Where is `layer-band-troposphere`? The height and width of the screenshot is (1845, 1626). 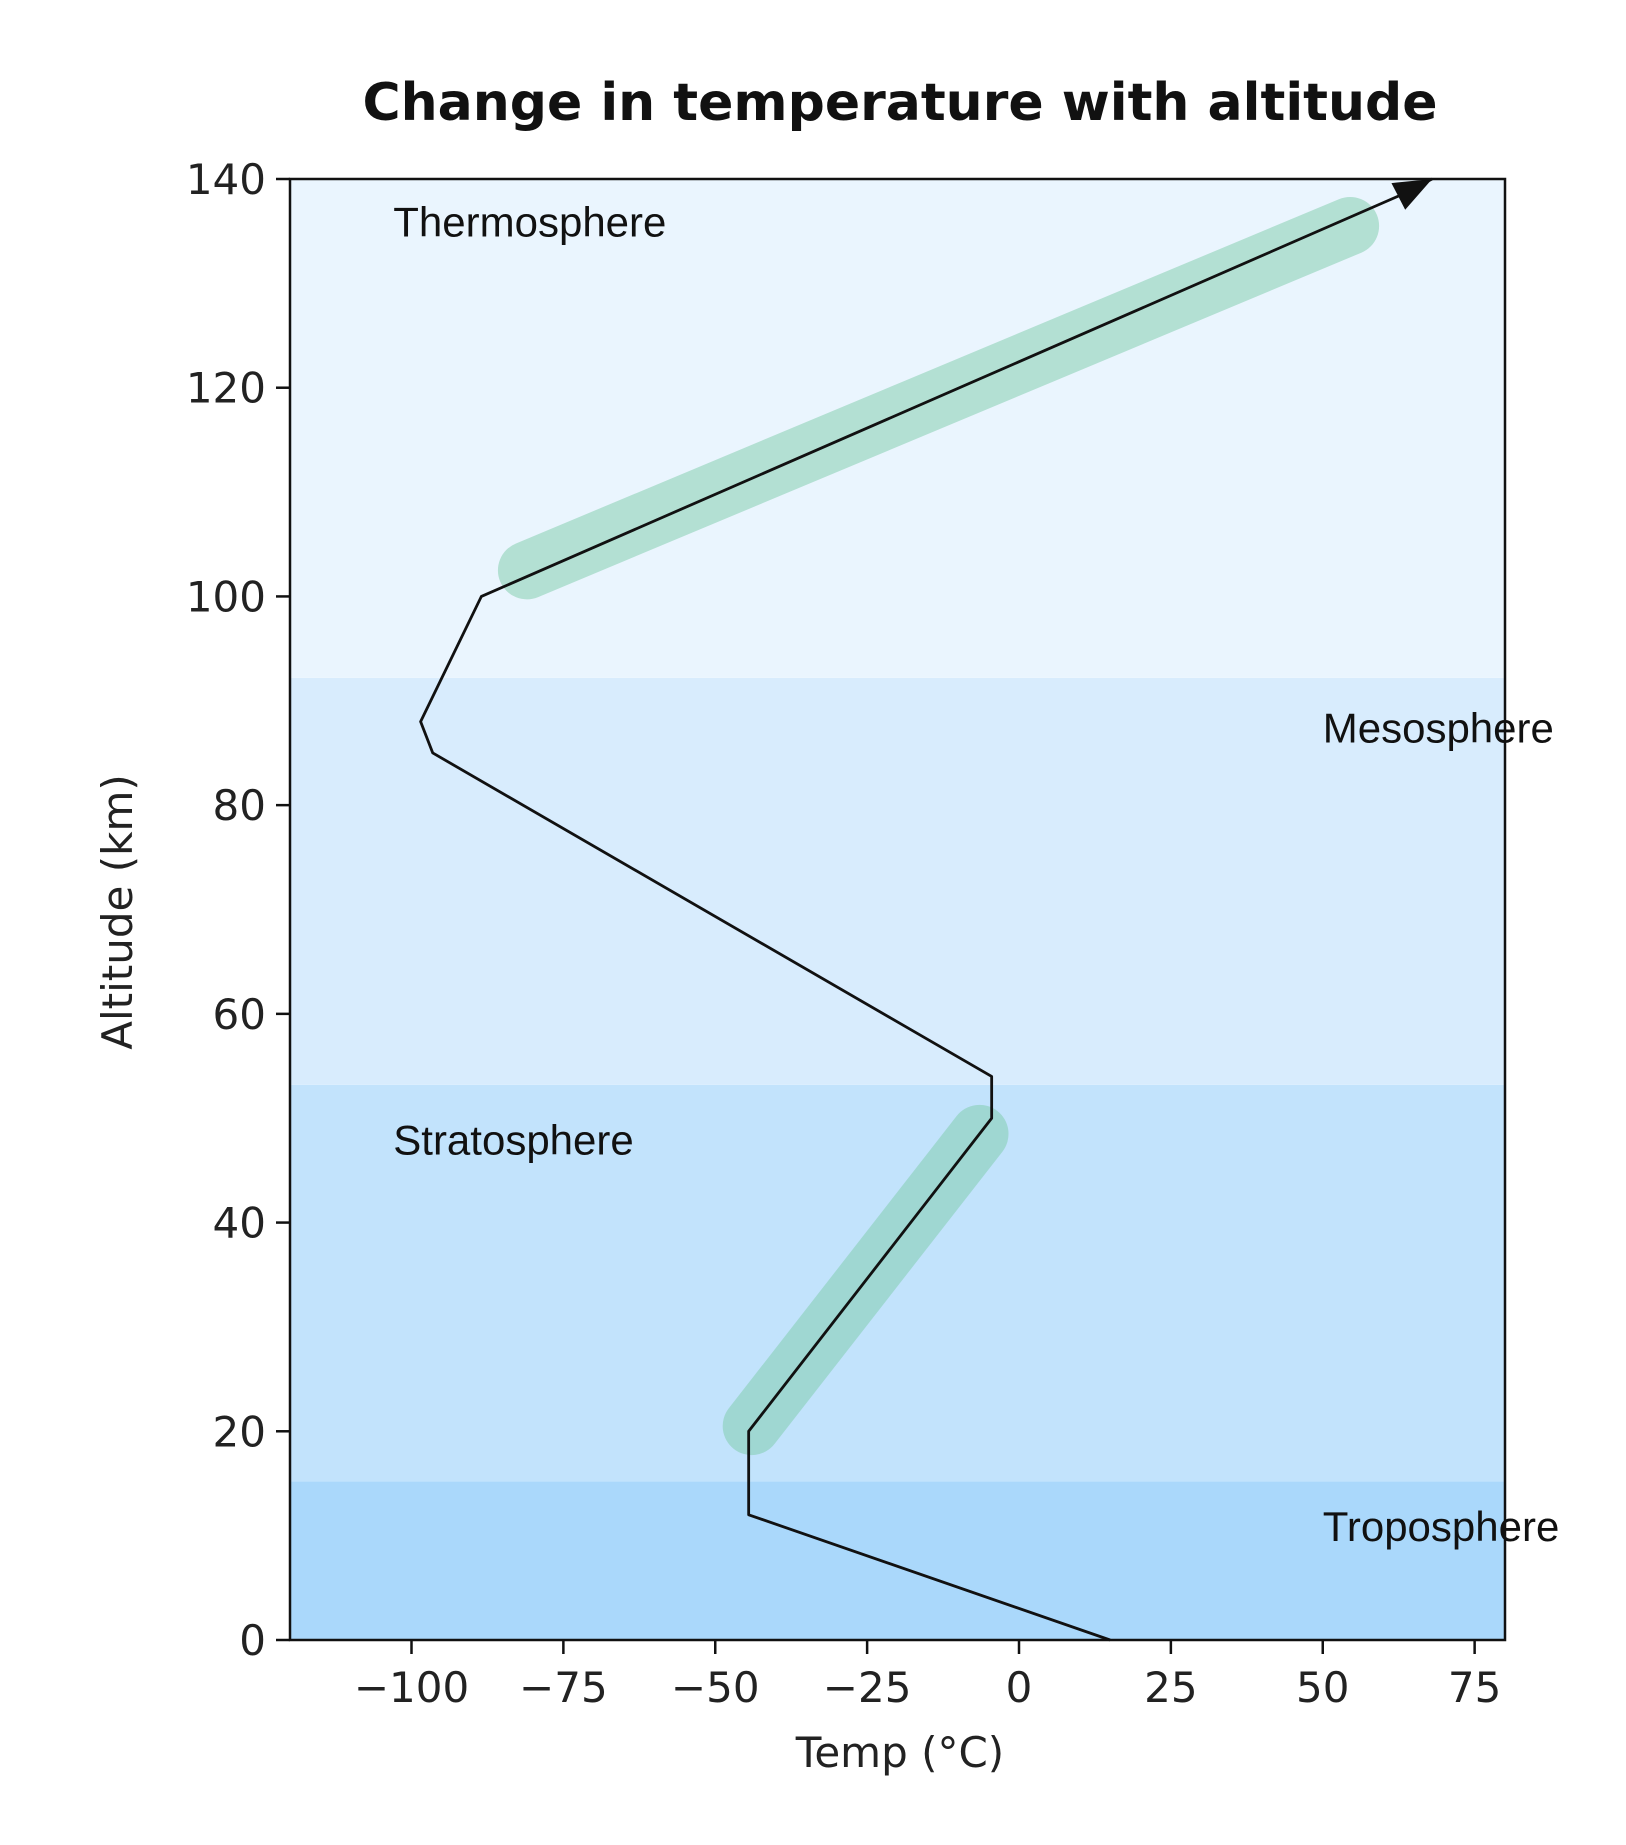 layer-band-troposphere is located at coordinates (897, 1560).